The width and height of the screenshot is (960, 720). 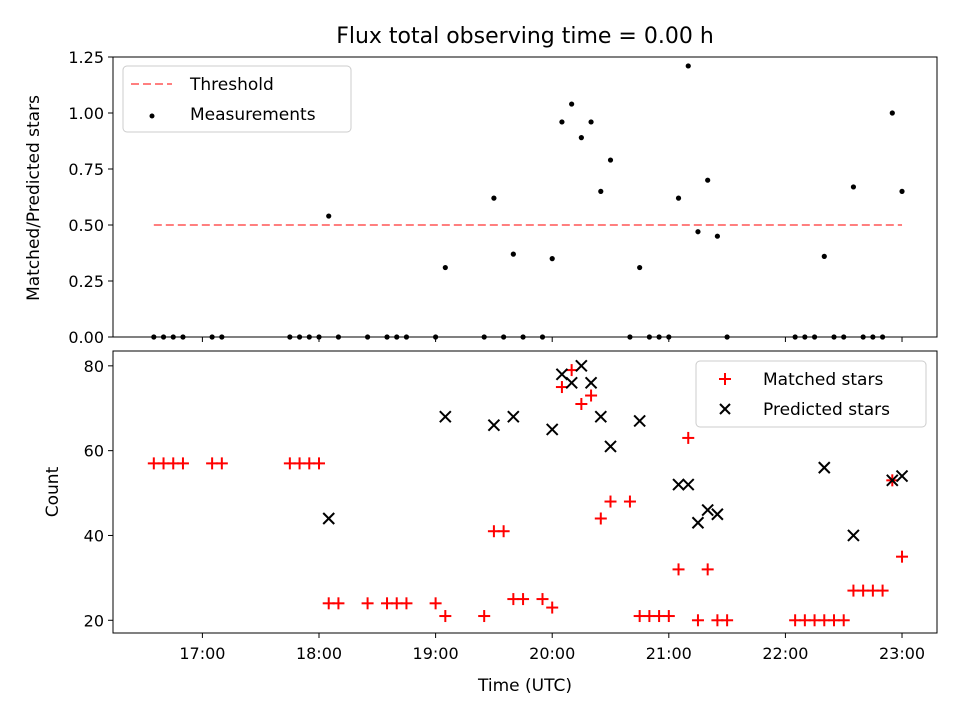 I want to click on x-tick-label: 23:00, so click(x=902, y=653).